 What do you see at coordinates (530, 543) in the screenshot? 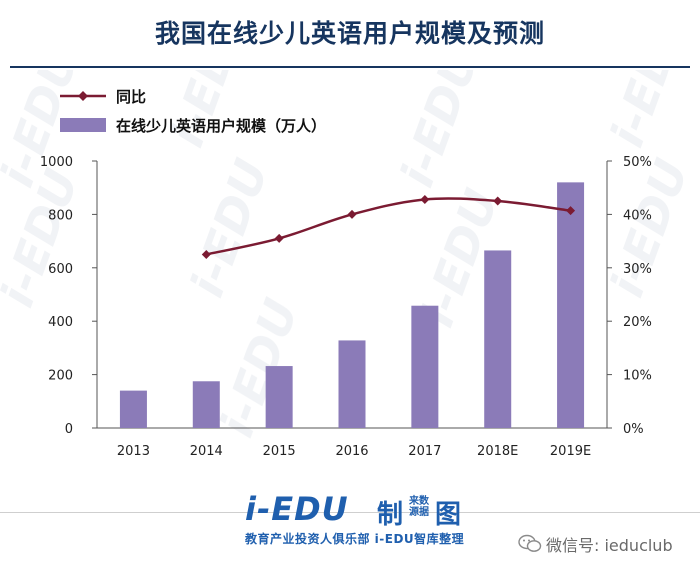
I see `wechat-icon` at bounding box center [530, 543].